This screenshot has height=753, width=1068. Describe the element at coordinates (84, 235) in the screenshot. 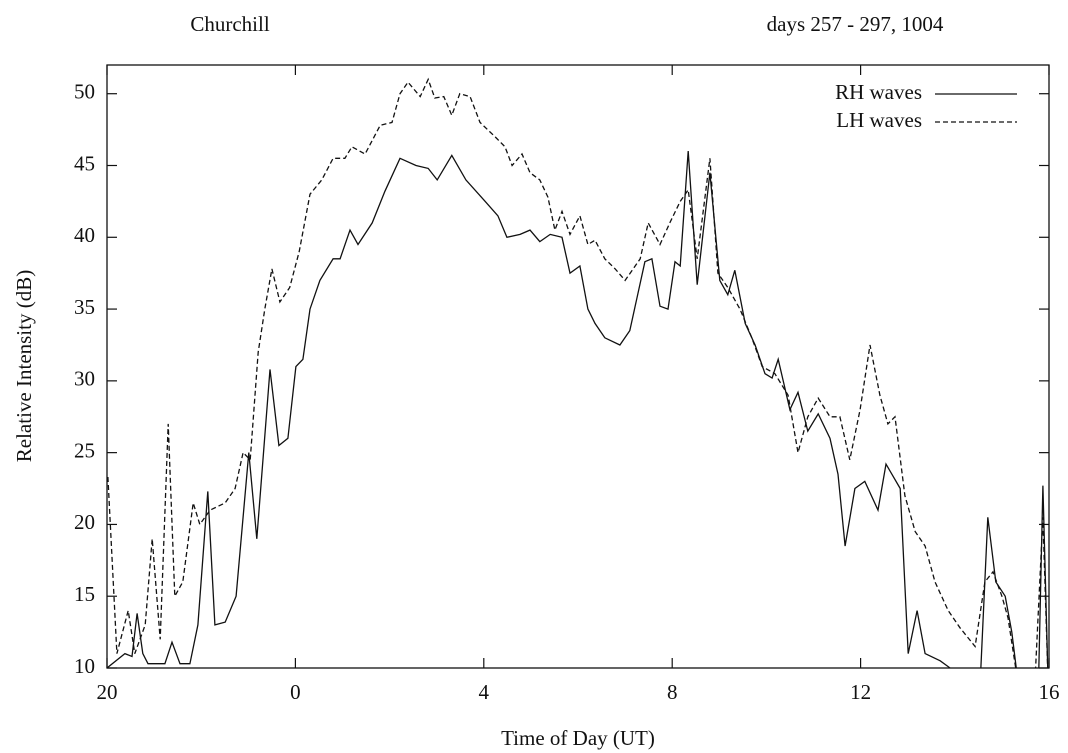

I see `y-tick-label: 40` at that location.